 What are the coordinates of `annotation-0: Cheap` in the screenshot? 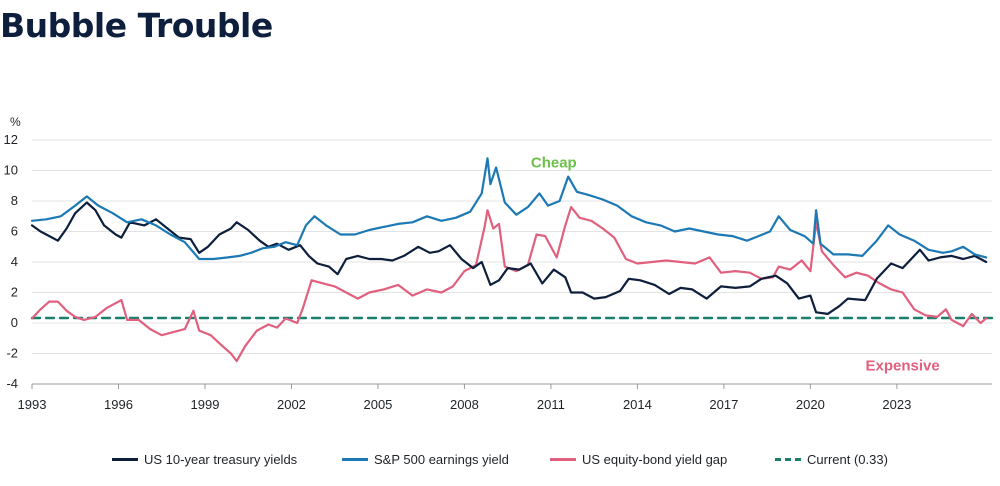 It's located at (554, 162).